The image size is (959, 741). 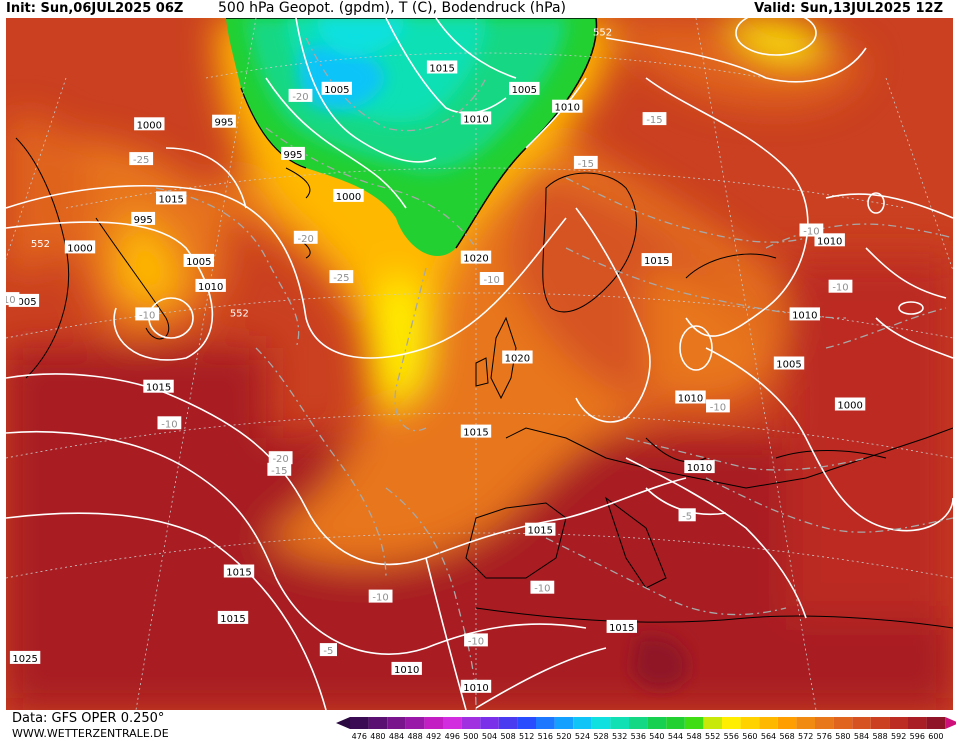 I want to click on legend-tick-label: 536, so click(x=638, y=736).